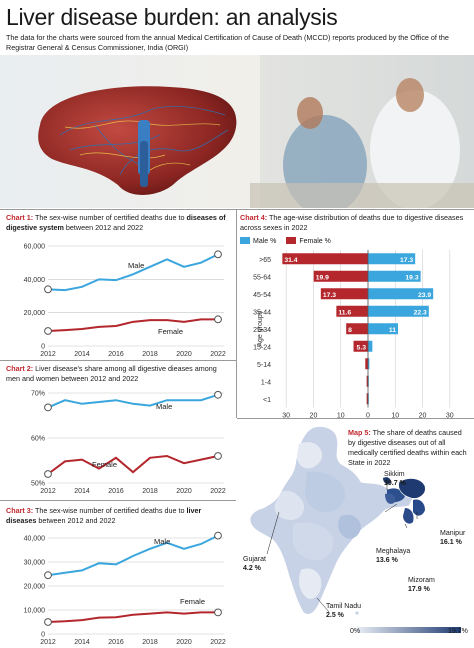 The width and height of the screenshot is (474, 648). Describe the element at coordinates (48, 289) in the screenshot. I see `chart1-series-male-endpoint` at that location.